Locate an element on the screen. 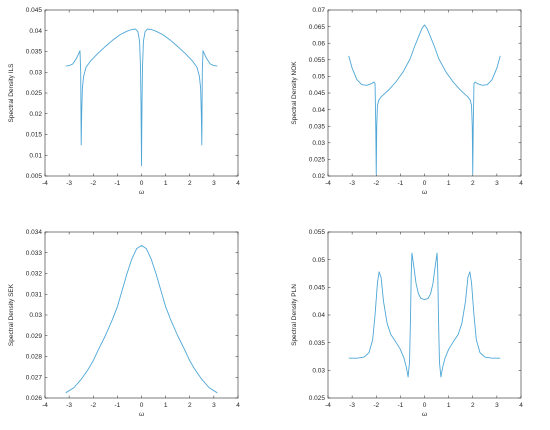  y-tick-label: 0.005 is located at coordinates (34, 176).